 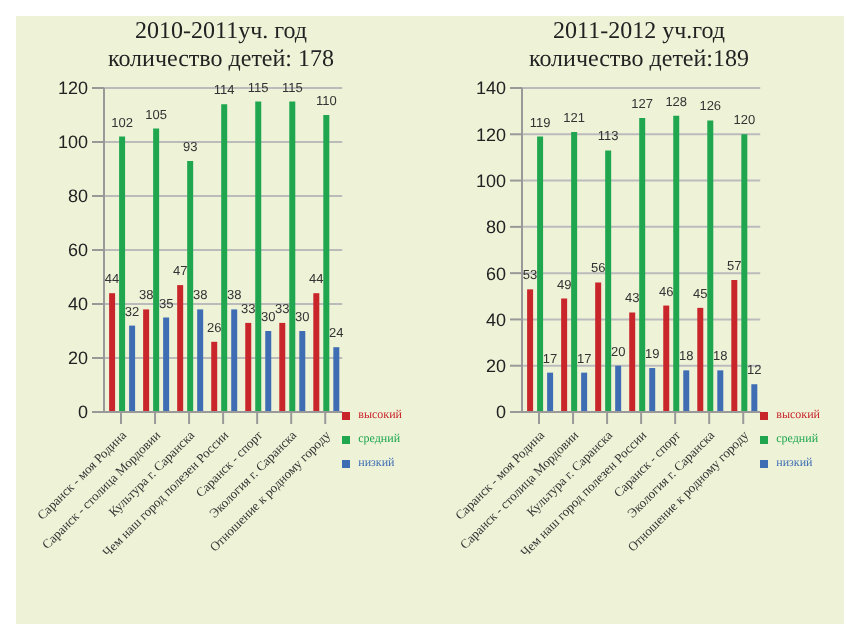 I want to click on chart-title: 2010-2011уч. год, so click(x=221, y=30).